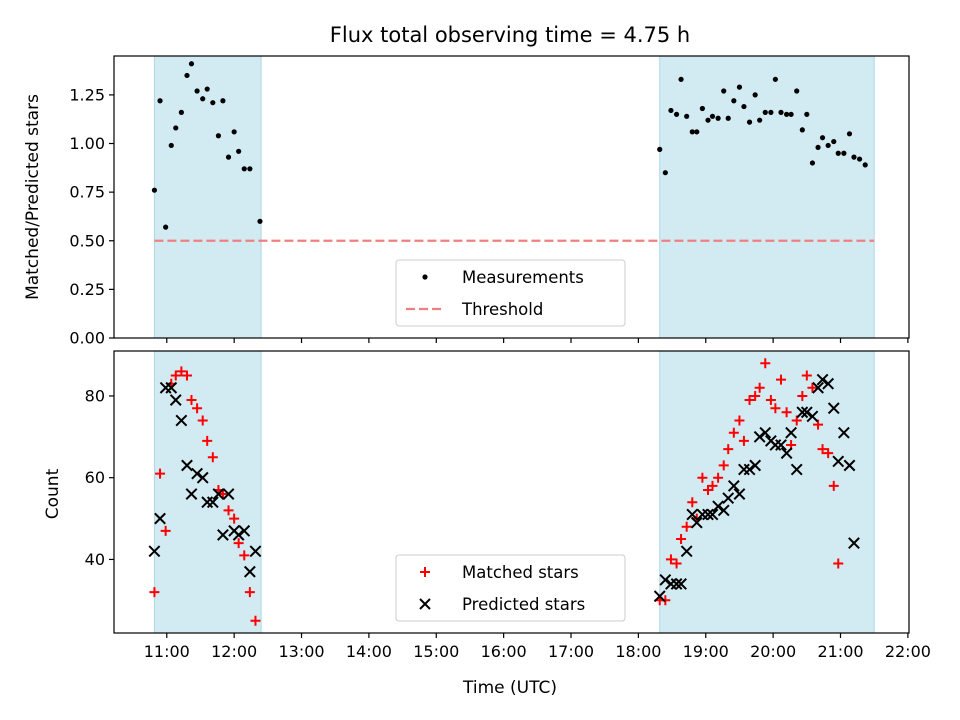  What do you see at coordinates (301, 651) in the screenshot?
I see `x-tick-label: 13:00` at bounding box center [301, 651].